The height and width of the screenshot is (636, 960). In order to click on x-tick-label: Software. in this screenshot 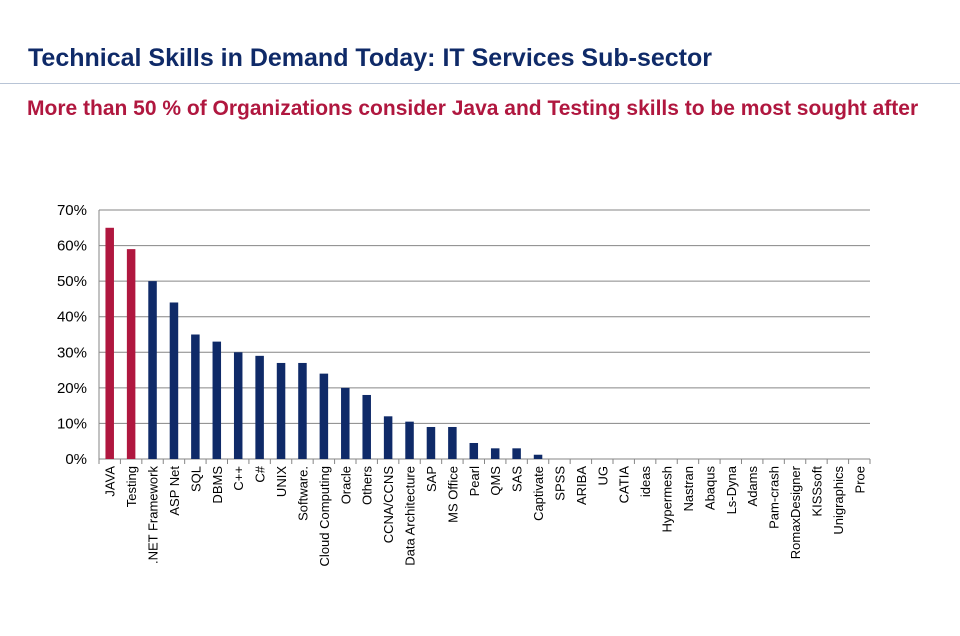, I will do `click(302, 493)`.